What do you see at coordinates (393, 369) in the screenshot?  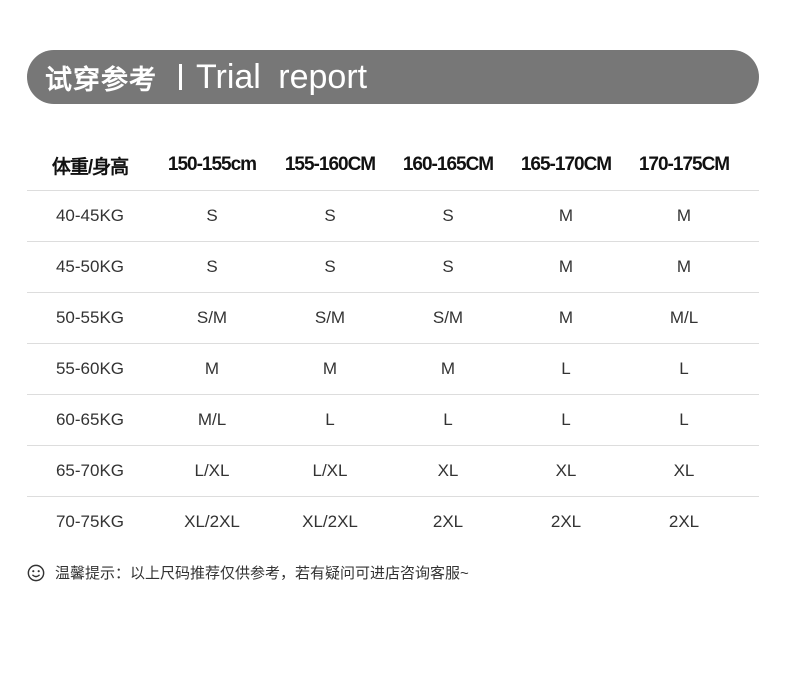 I see `table-row: 55-60KG M M M L L` at bounding box center [393, 369].